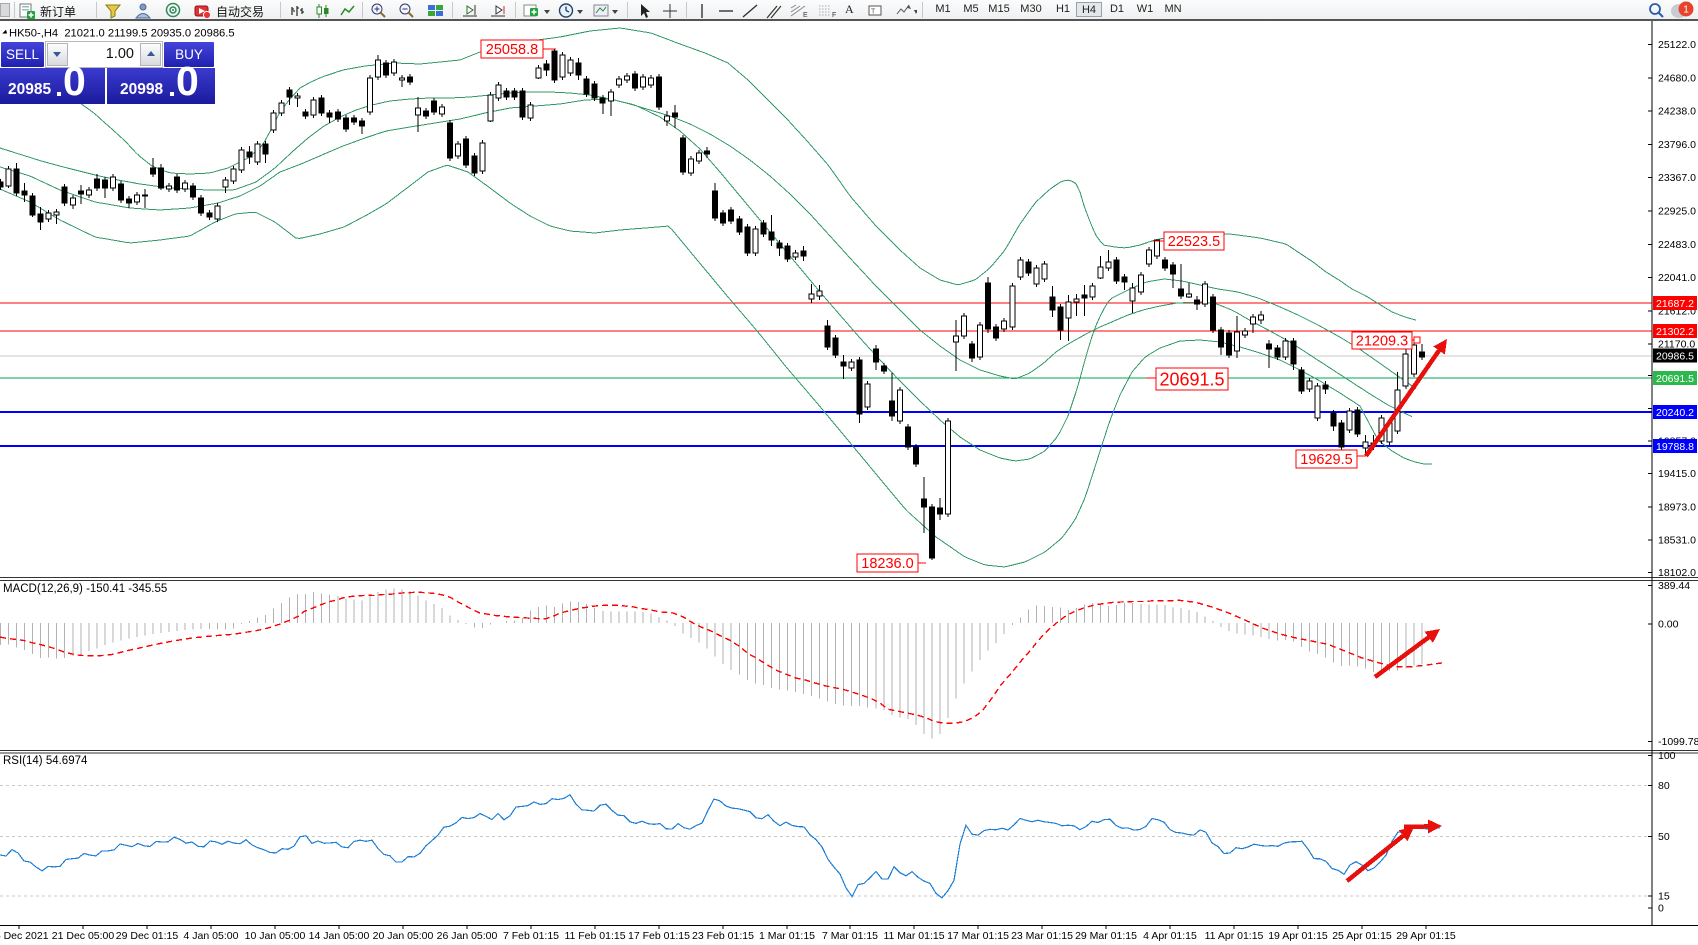  I want to click on svg-text: 14 Jan 05:00, so click(339, 936).